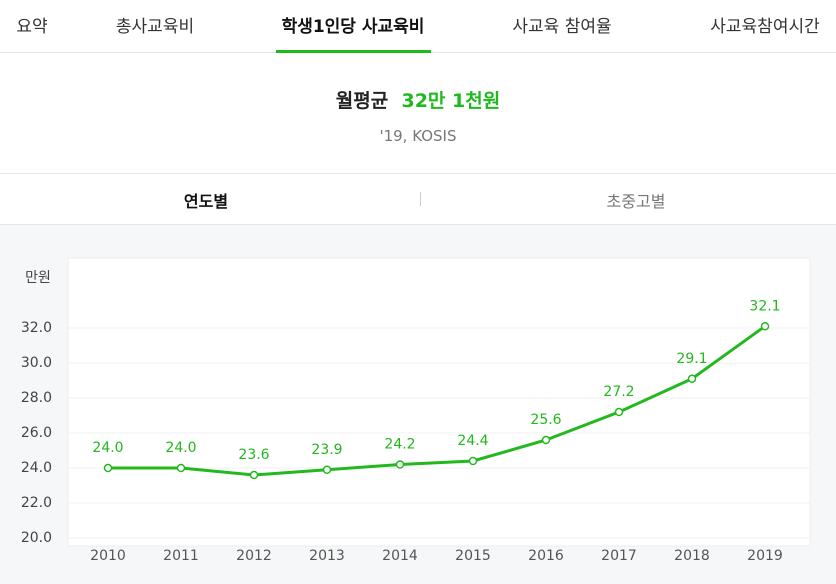  I want to click on x-tick-label: 2015, so click(473, 556).